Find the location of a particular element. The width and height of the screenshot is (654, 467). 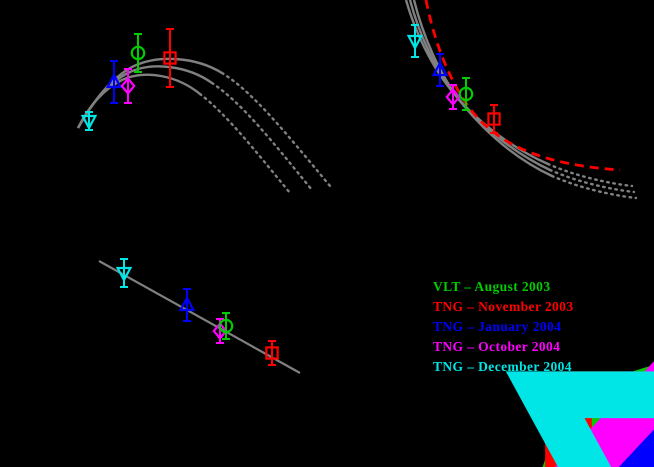

legend-item-tng-december-2004: TNG – December 2004 is located at coordinates (529, 412).